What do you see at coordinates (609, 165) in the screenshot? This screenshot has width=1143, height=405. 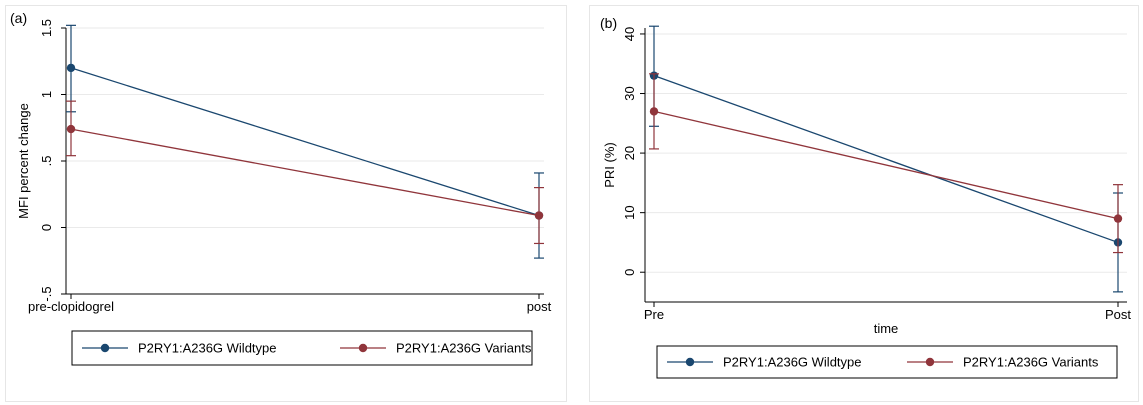 I see `y-axis-title: PRI (%)` at bounding box center [609, 165].